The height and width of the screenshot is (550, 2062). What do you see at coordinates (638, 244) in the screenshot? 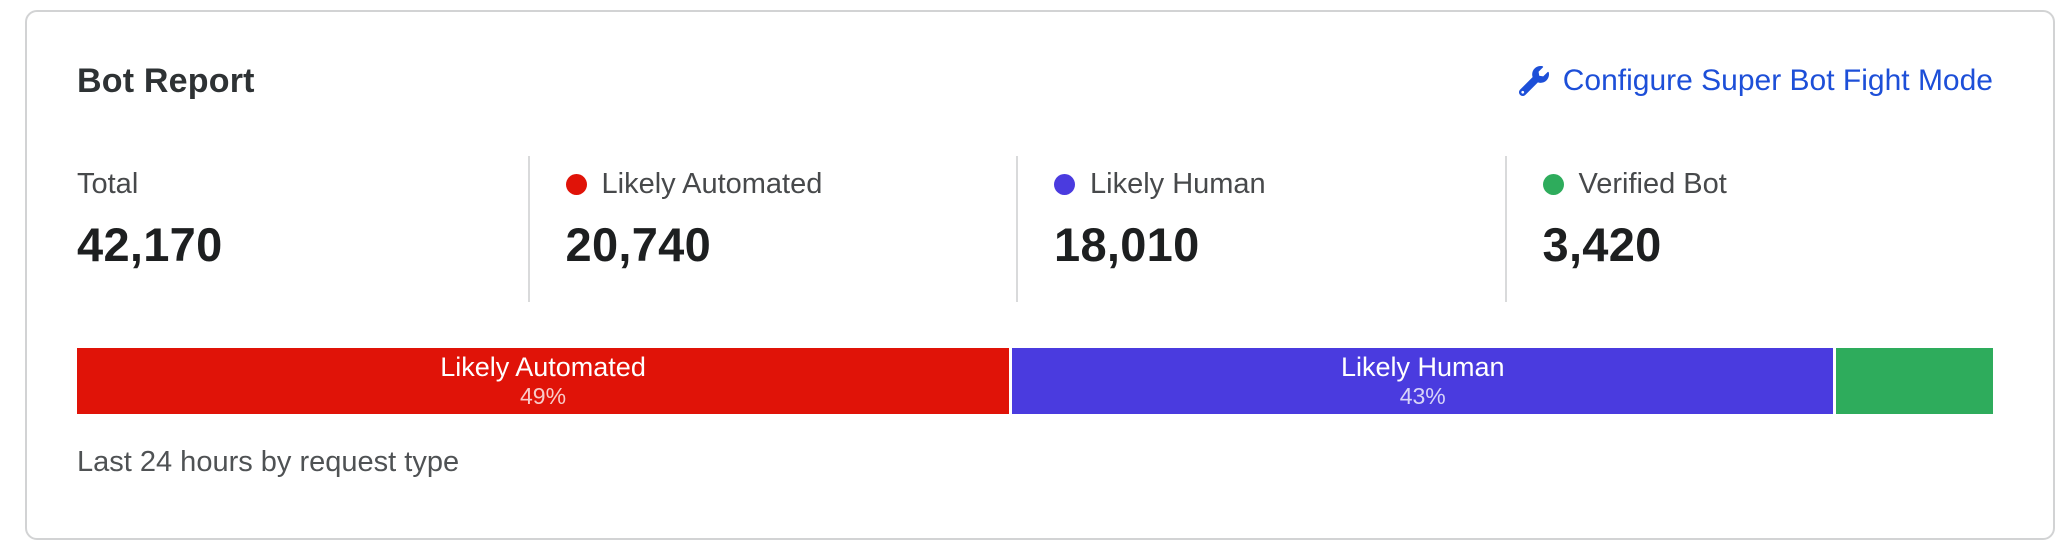
I see `stat-likely-automated-value: 20,740` at bounding box center [638, 244].